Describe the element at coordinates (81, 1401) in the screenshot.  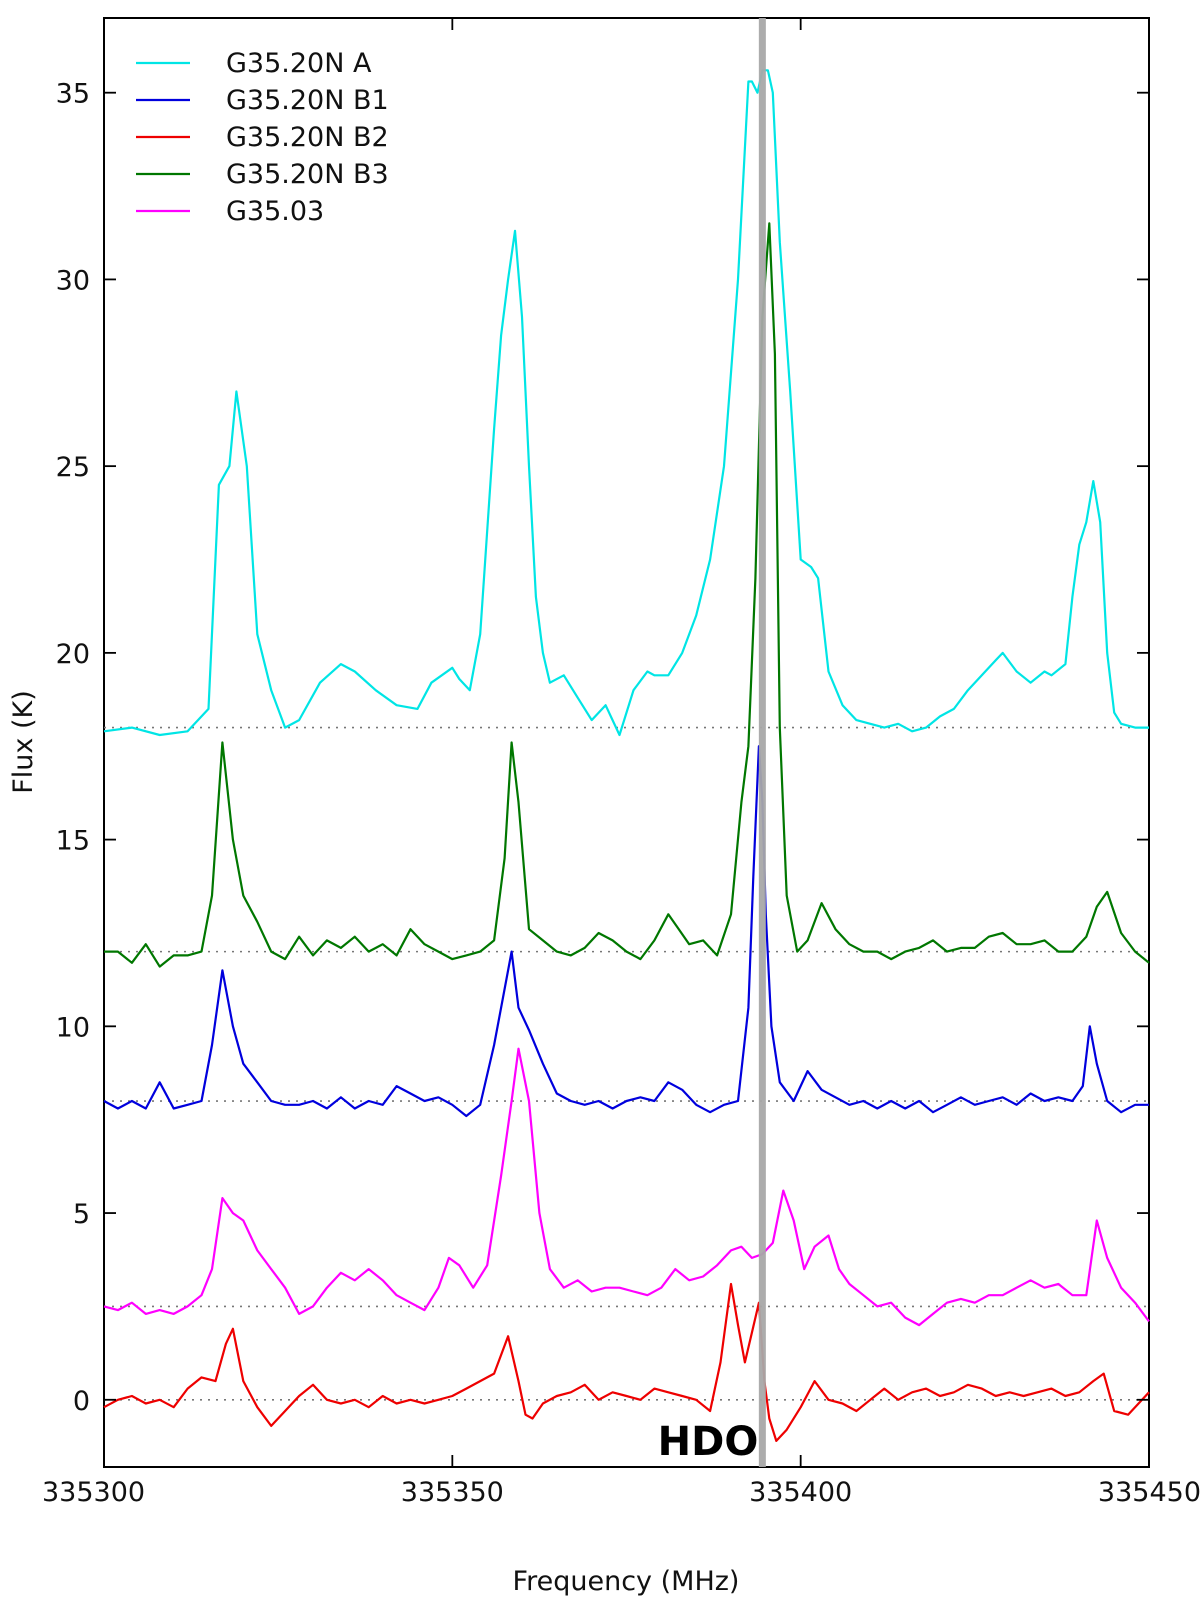
I see `y-tick-label-0: 0` at that location.